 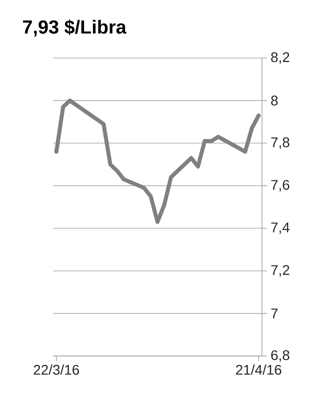 I want to click on y-tick-label: 8,2, so click(x=280, y=58).